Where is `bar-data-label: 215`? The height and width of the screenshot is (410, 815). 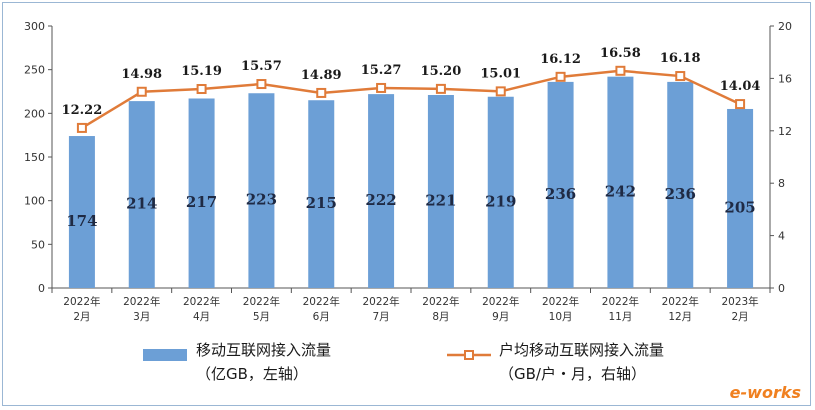
bar-data-label: 215 is located at coordinates (321, 203).